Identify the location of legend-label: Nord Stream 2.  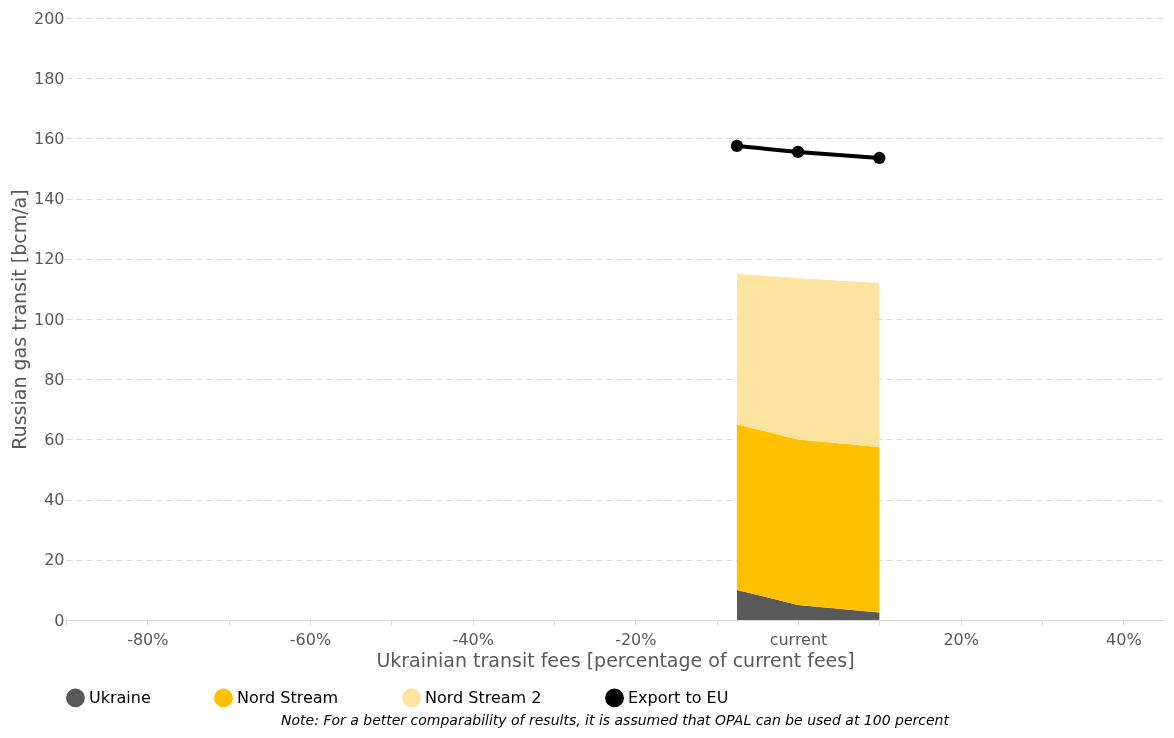
(483, 697).